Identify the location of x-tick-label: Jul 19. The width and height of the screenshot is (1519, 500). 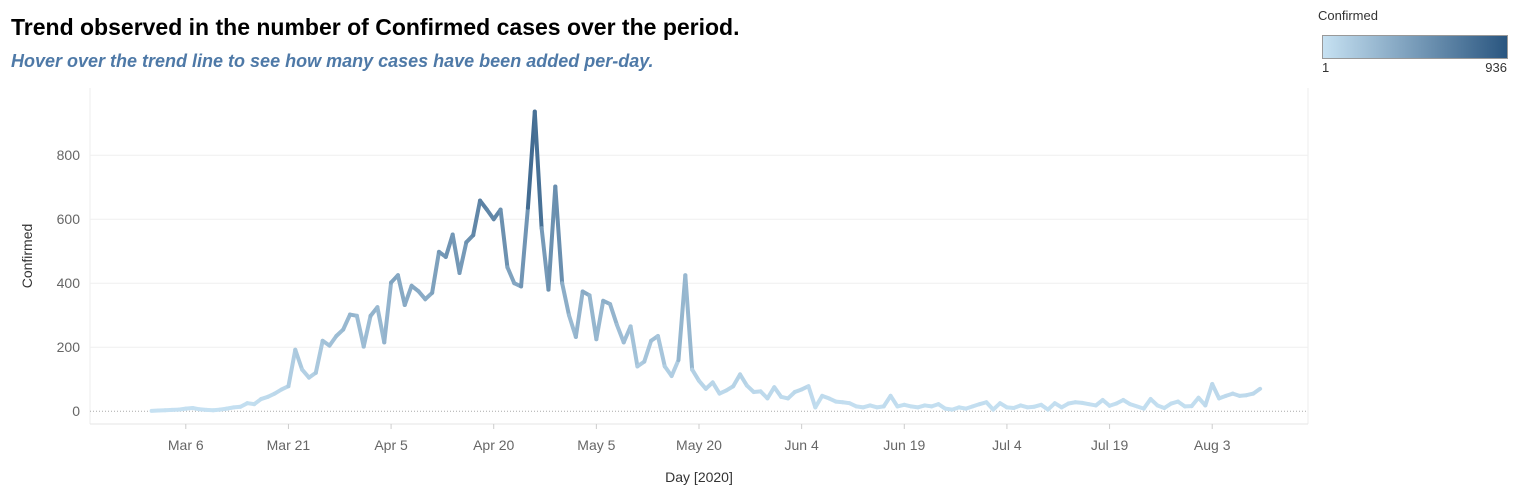
(1110, 445).